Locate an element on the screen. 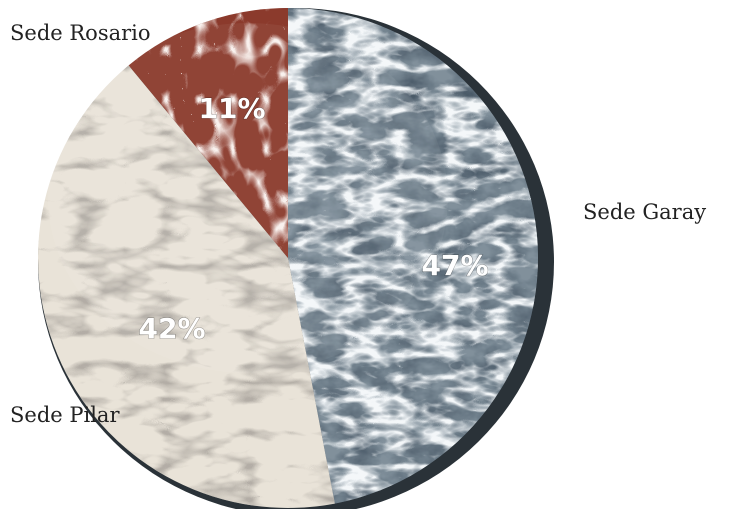 The height and width of the screenshot is (509, 732). category-label-garay: Sede Garay is located at coordinates (644, 212).